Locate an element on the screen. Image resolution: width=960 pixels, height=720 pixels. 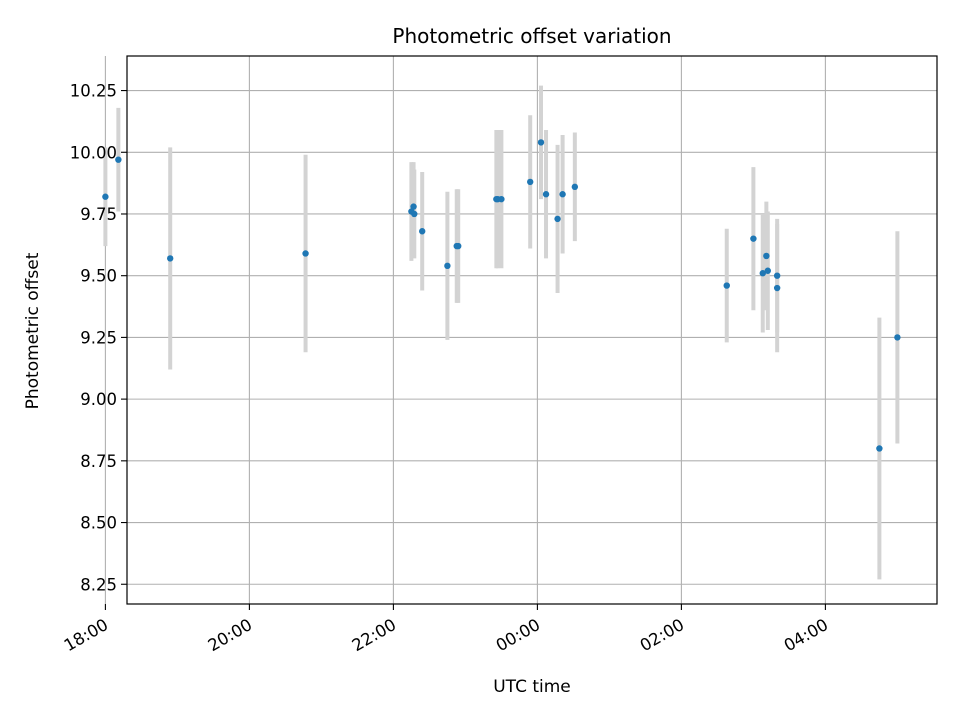
x-axis-label: UTC time is located at coordinates (532, 687).